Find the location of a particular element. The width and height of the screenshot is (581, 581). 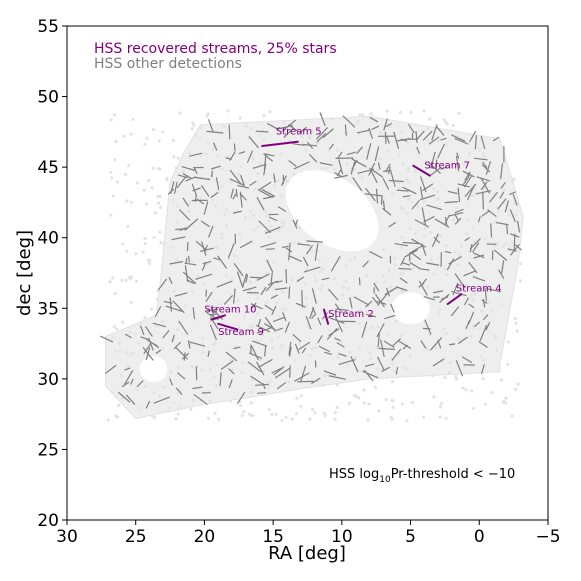

y-tick-label: 20 is located at coordinates (48, 521).